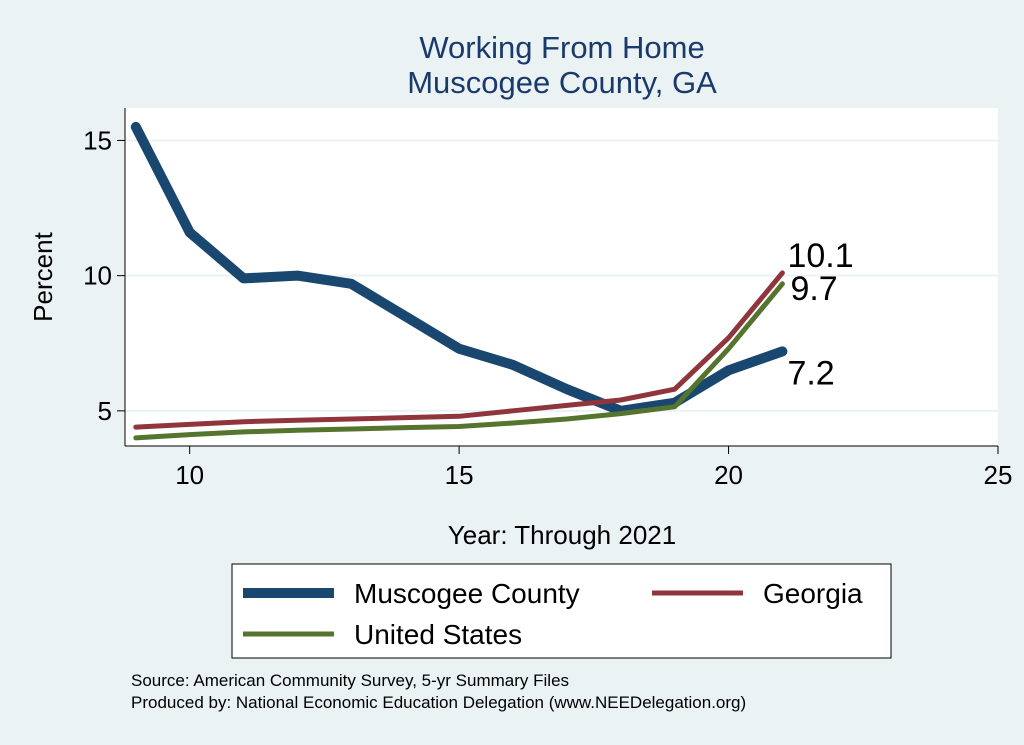 This screenshot has width=1024, height=745. What do you see at coordinates (562, 82) in the screenshot?
I see `chart-title-line-2: Muscogee County, GA` at bounding box center [562, 82].